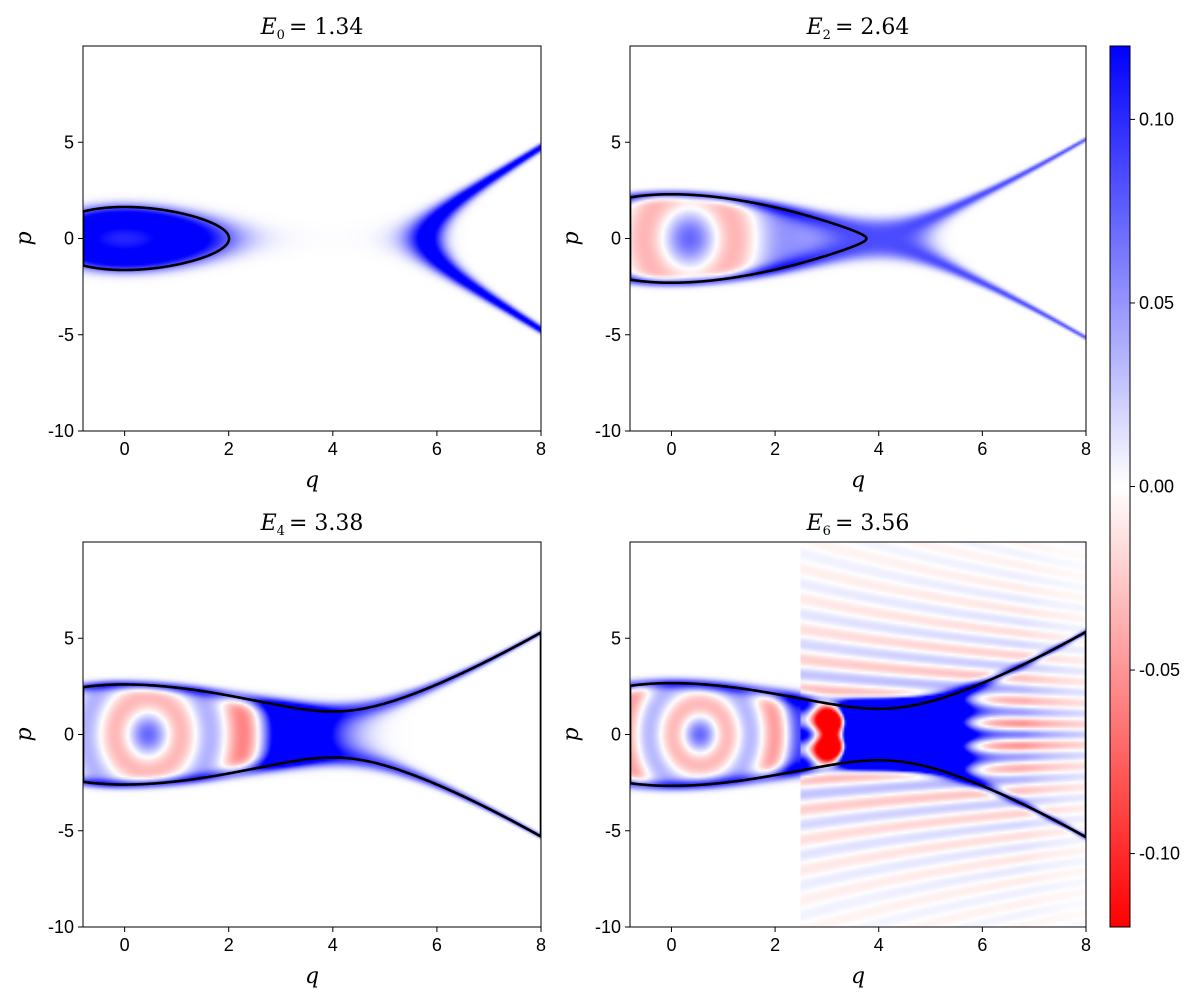 The image size is (1200, 1000). I want to click on colorbar-tick-label: -0.05, so click(1159, 670).